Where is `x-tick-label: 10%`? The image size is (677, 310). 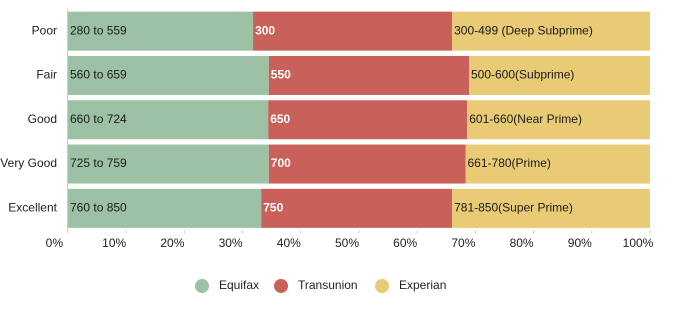 x-tick-label: 10% is located at coordinates (114, 243).